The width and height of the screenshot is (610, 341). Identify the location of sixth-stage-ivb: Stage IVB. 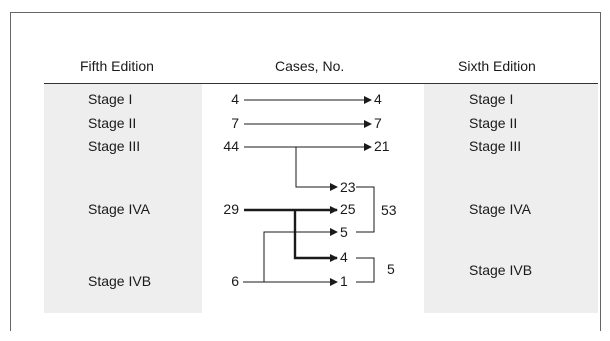
(501, 270).